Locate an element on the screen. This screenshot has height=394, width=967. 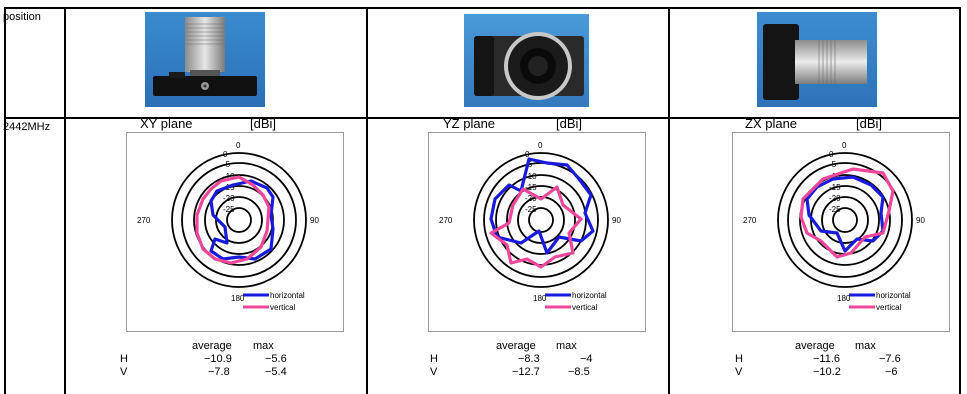
camera-photo-top-view is located at coordinates (205, 59).